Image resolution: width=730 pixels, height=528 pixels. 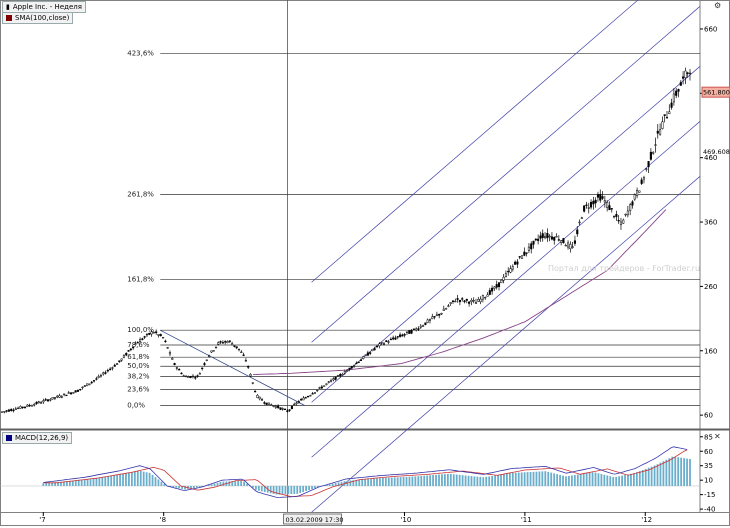 I want to click on y-tick-label: 360, so click(x=710, y=223).